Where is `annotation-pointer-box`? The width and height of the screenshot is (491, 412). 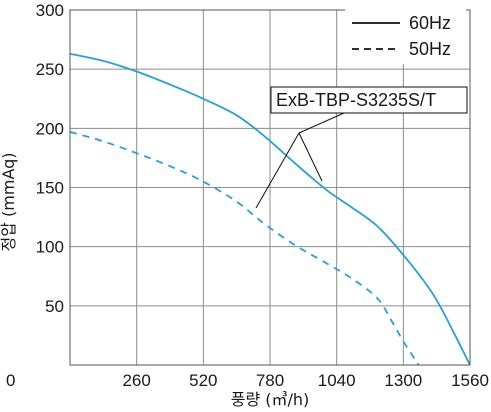
annotation-pointer-box is located at coordinates (321, 123).